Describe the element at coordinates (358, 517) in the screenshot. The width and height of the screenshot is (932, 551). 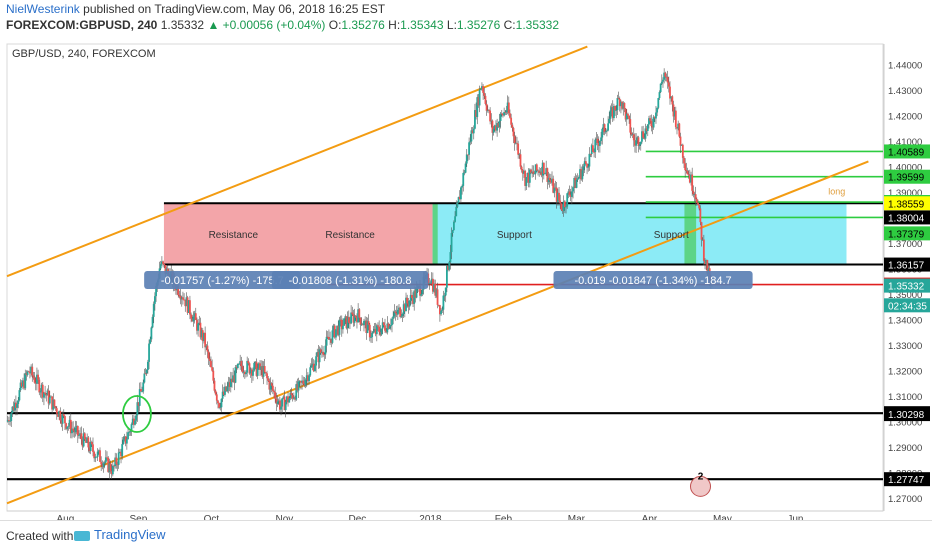
I see `x-tick-label-4: Dec` at that location.